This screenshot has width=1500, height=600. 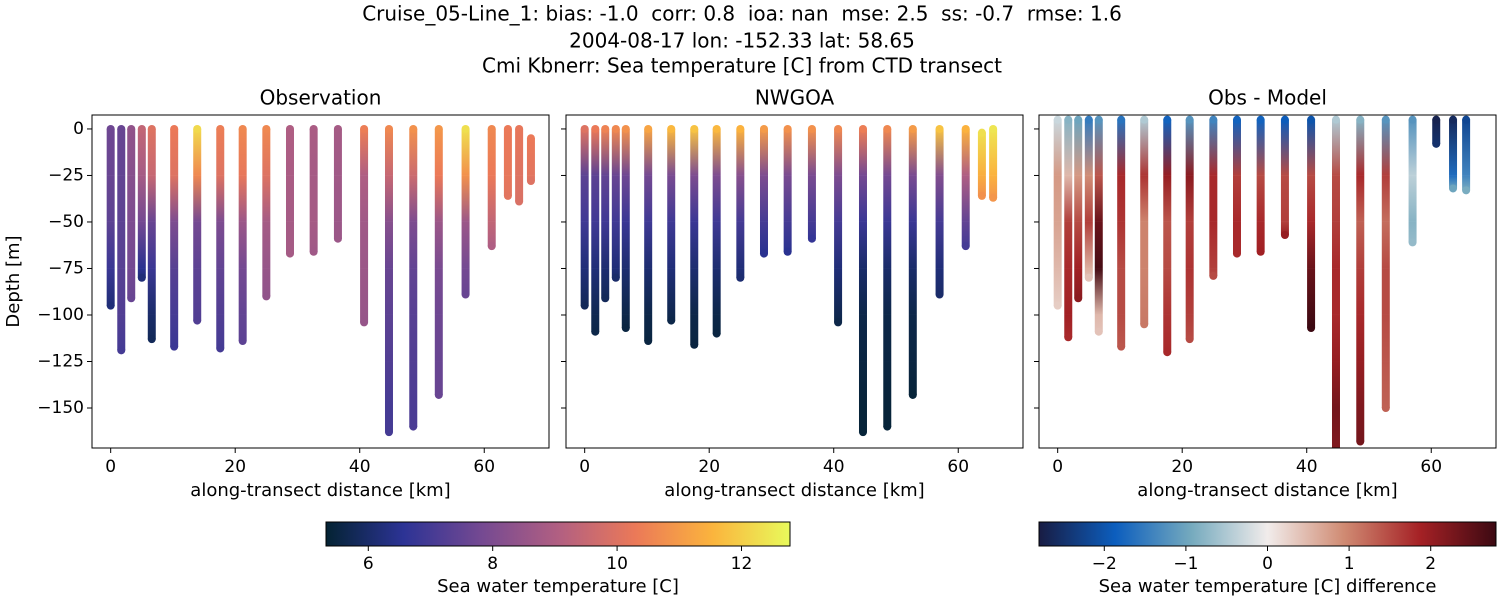 What do you see at coordinates (795, 98) in the screenshot?
I see `panel-title: NWGOA` at bounding box center [795, 98].